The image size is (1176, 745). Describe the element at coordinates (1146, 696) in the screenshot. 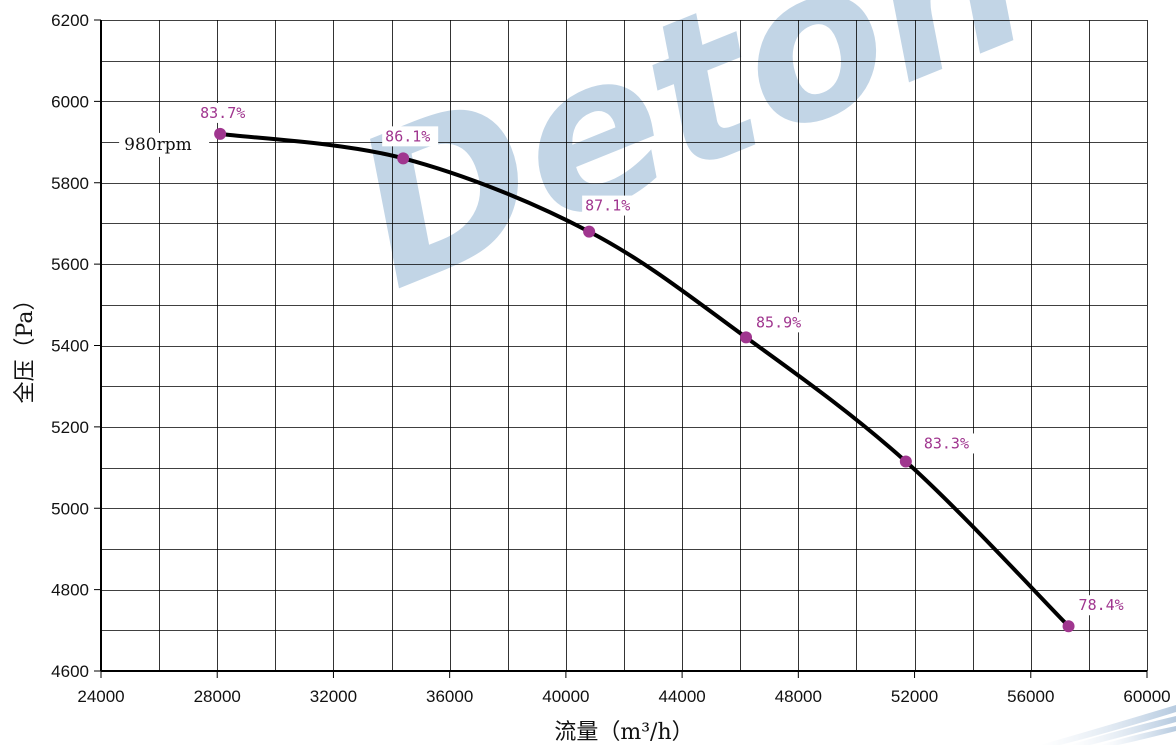

I see `x-tick-label: 60000` at that location.